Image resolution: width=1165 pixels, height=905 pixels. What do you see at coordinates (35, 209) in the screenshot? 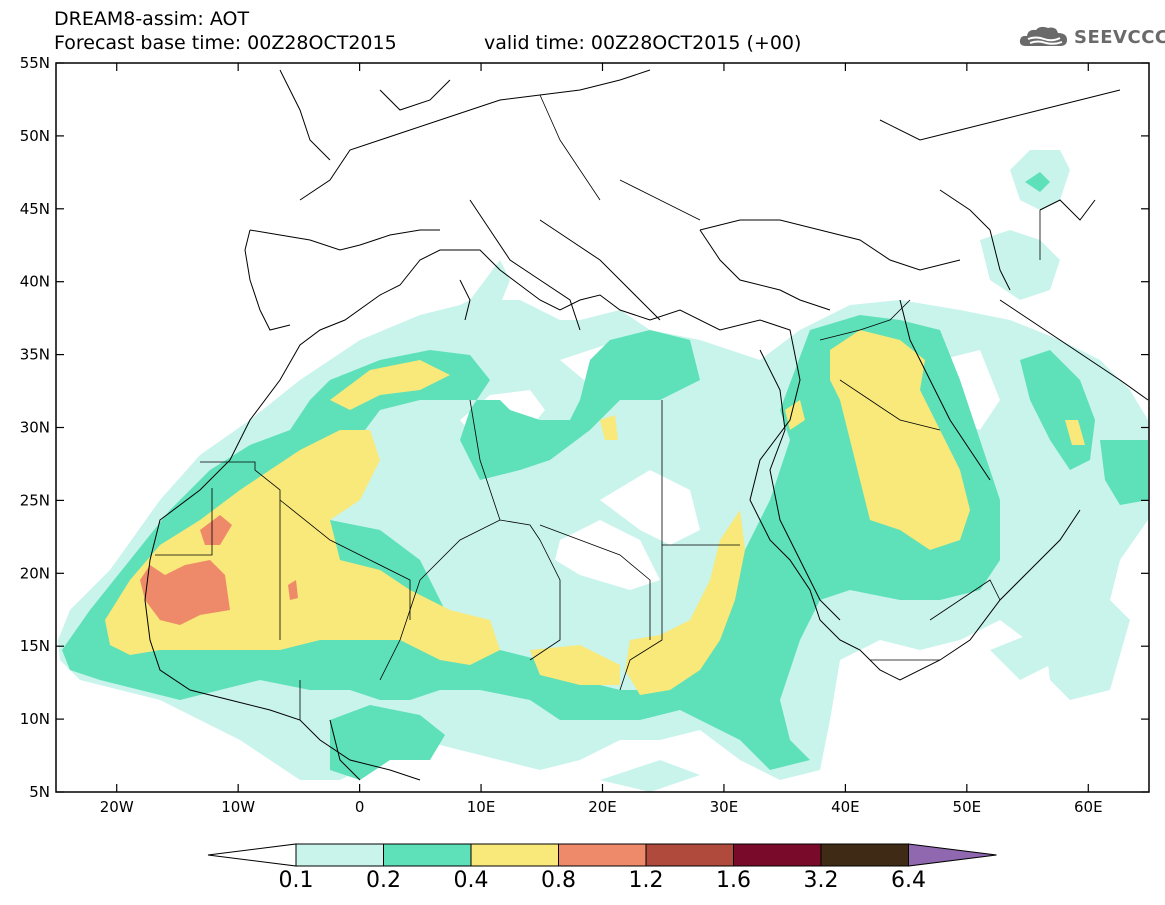
I see `lat-tick-label: 45N` at bounding box center [35, 209].